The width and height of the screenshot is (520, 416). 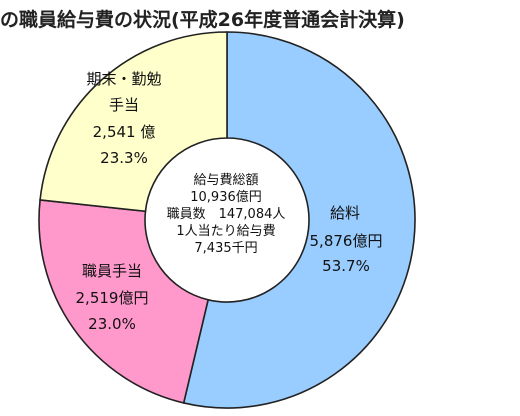 What do you see at coordinates (123, 118) in the screenshot?
I see `slice-label-bonus: 期末・勤勉 手当 2,541 億 23.3%` at bounding box center [123, 118].